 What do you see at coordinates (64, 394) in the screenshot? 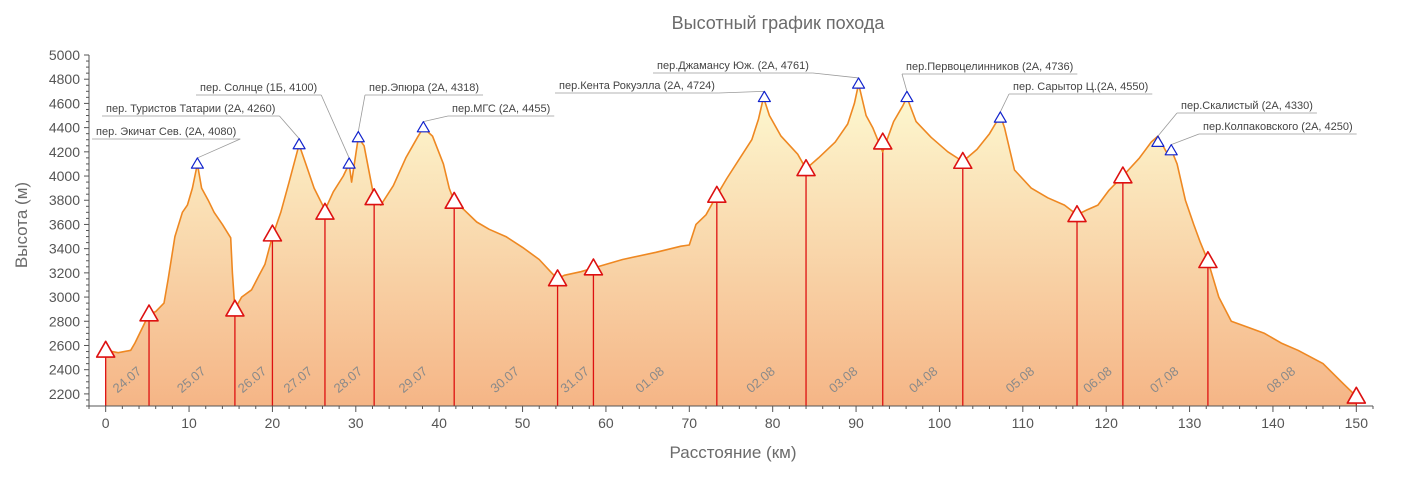
I see `y-tick-label: 2200` at bounding box center [64, 394].